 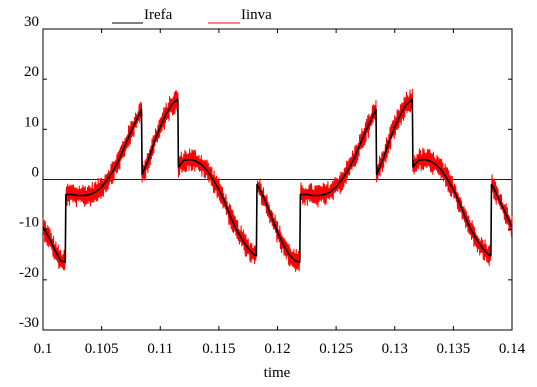 What do you see at coordinates (395, 349) in the screenshot?
I see `x-tick-label: 0.13` at bounding box center [395, 349].